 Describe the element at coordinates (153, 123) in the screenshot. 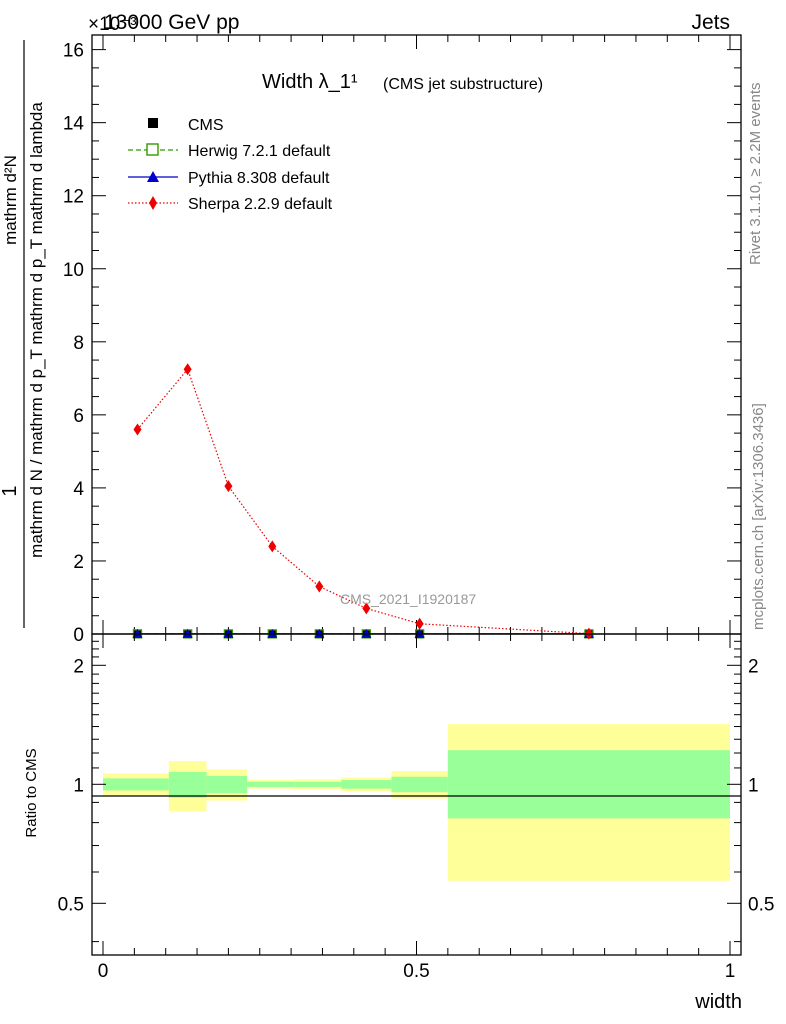

I see `legend-marker-cms` at that location.